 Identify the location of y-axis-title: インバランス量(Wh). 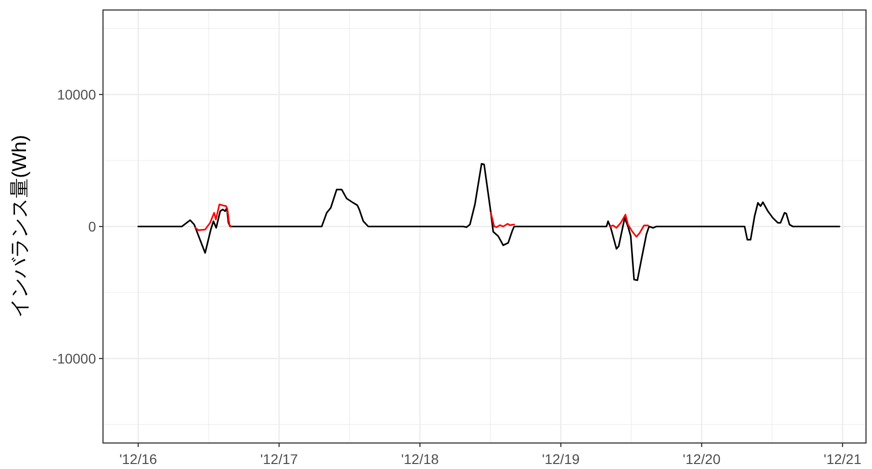
(20, 226).